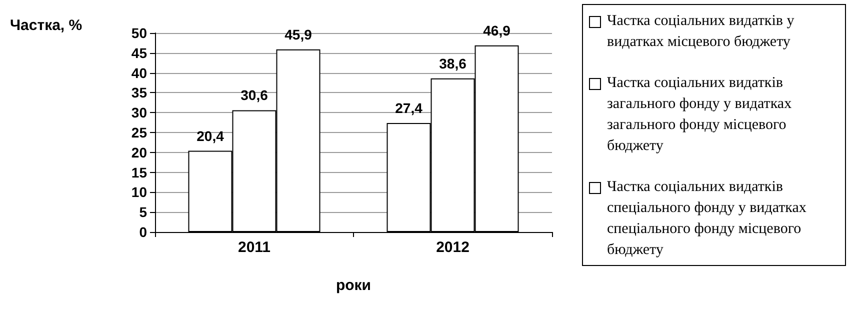 This screenshot has height=327, width=852. I want to click on x-axis-title: роки, so click(354, 285).